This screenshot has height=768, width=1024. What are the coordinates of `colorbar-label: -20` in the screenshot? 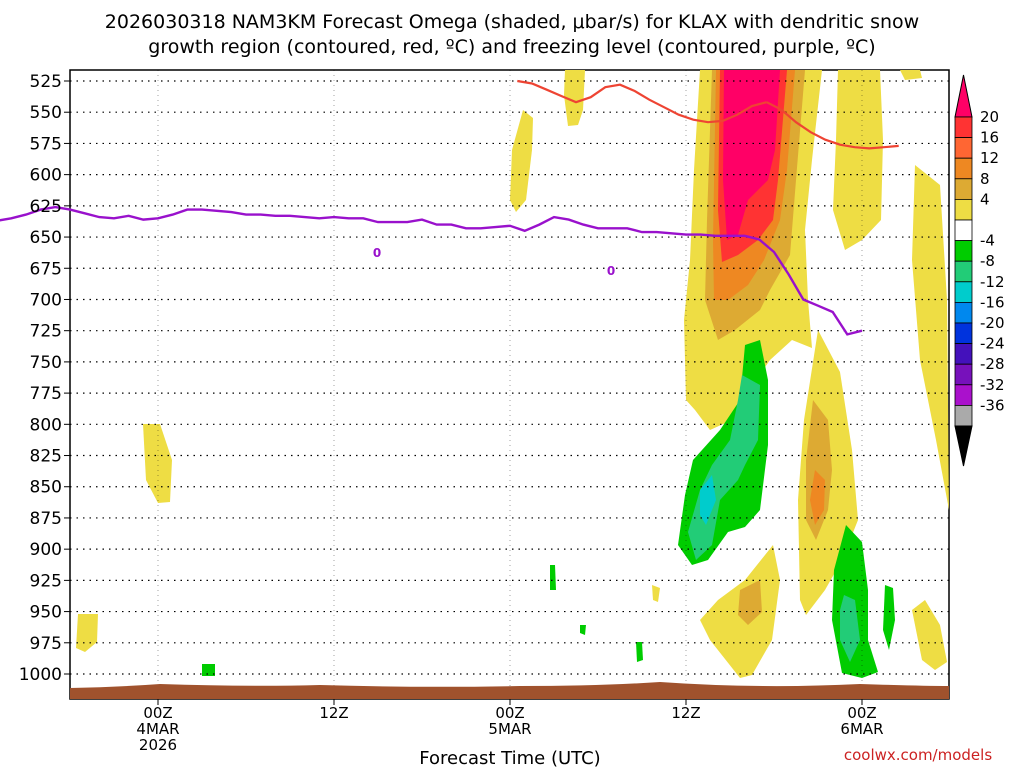 It's located at (992, 323).